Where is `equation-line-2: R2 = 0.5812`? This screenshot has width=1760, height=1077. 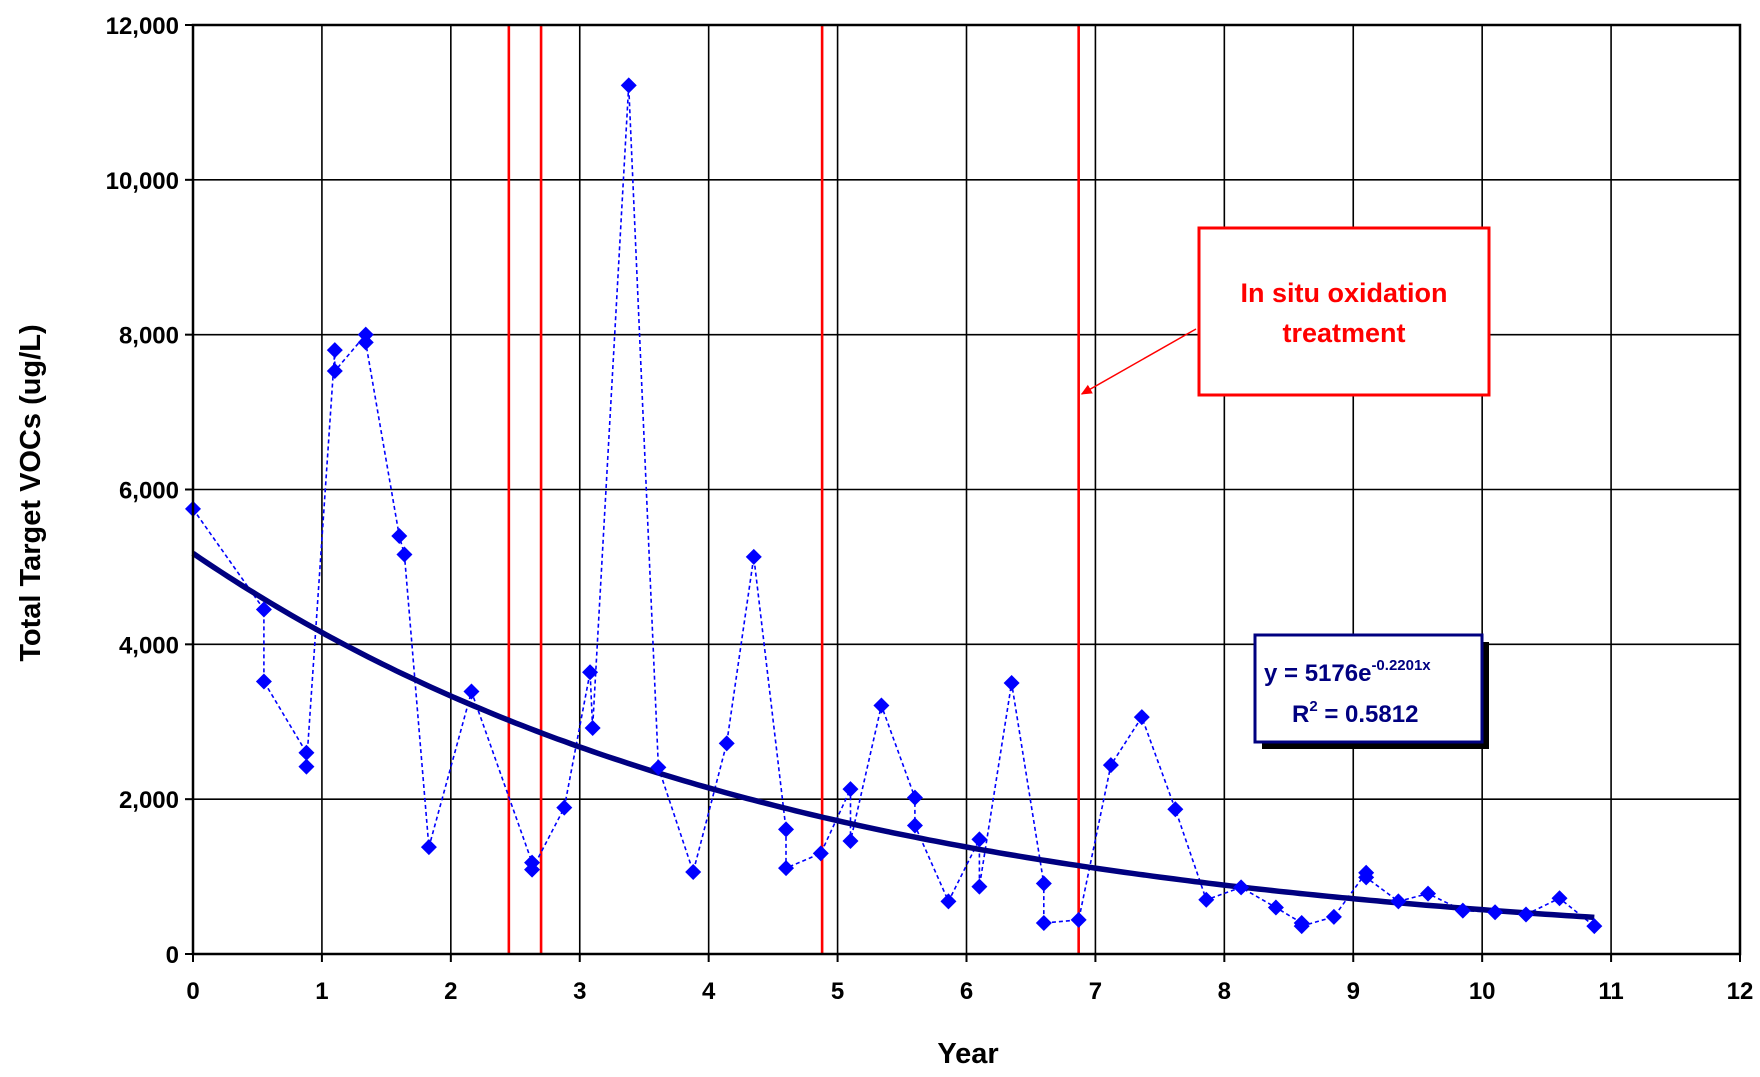
equation-line-2: R2 = 0.5812 is located at coordinates (1355, 713).